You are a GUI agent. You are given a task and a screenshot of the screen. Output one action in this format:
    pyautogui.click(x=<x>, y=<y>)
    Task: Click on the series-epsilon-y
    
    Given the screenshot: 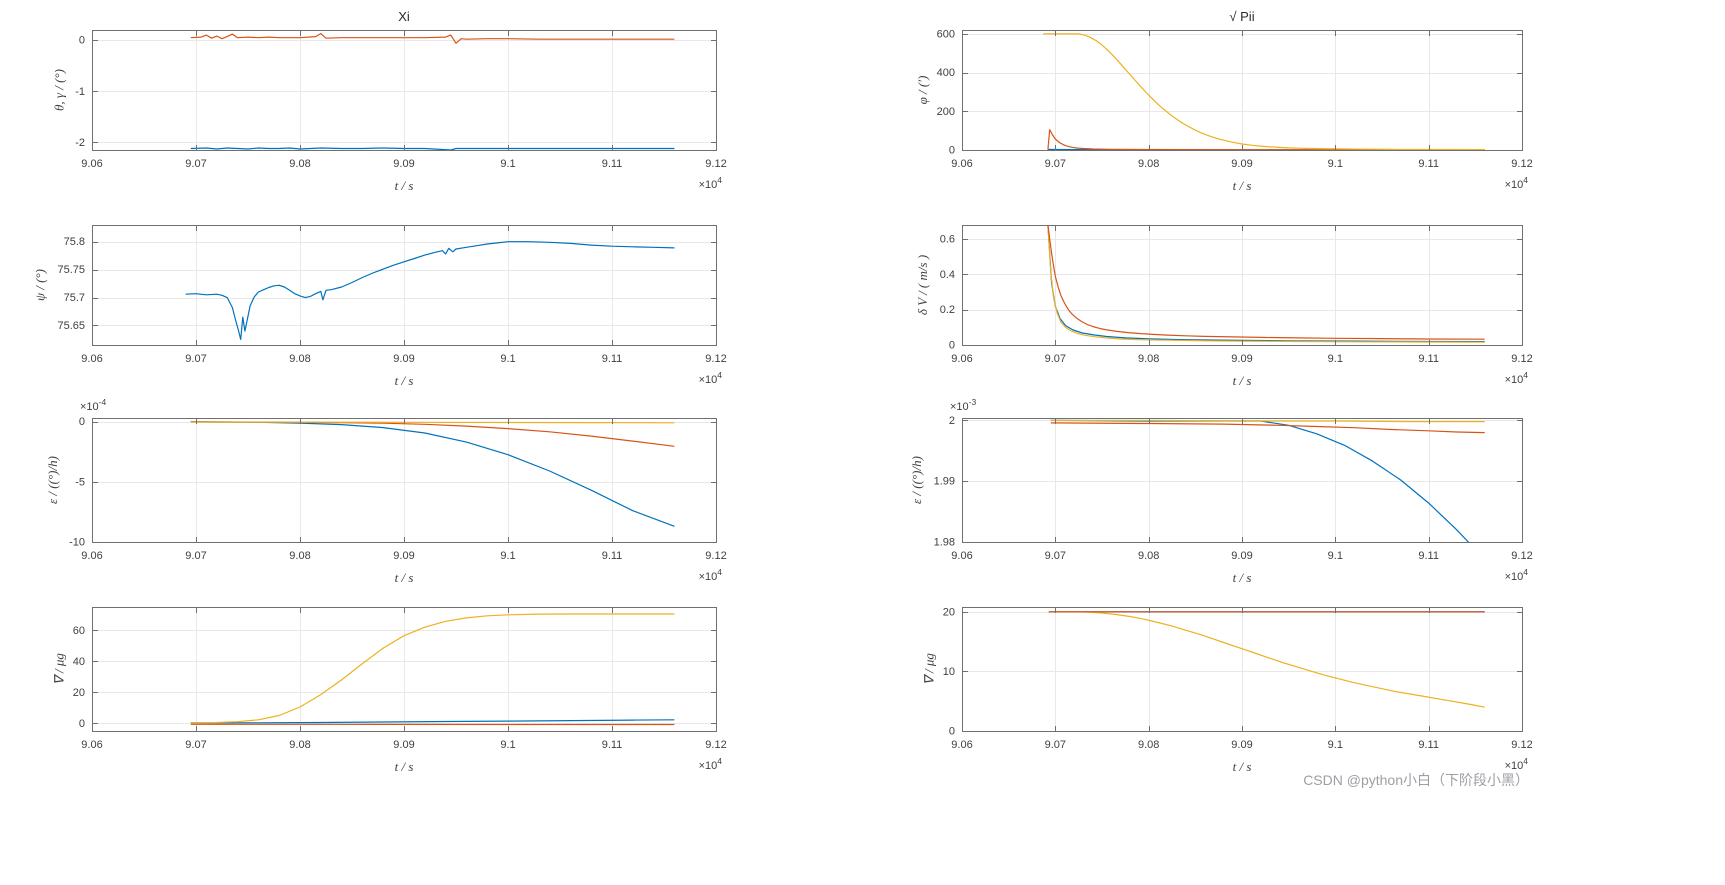 What is the action you would take?
    pyautogui.click(x=1267, y=428)
    